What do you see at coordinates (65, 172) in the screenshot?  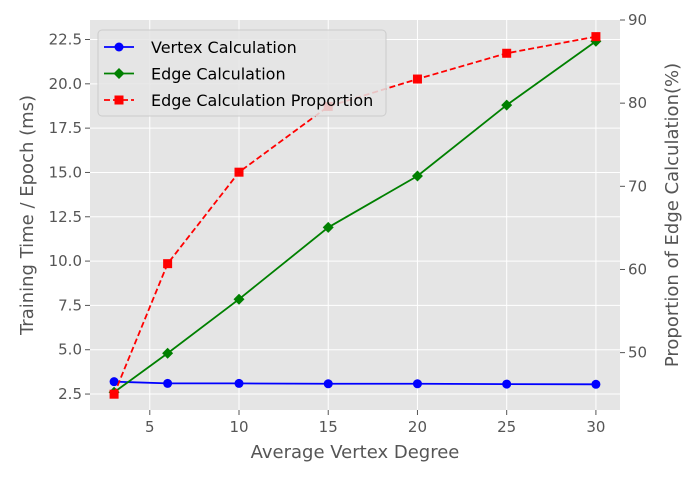 I see `y-left-tick-label: 15.0` at bounding box center [65, 172].